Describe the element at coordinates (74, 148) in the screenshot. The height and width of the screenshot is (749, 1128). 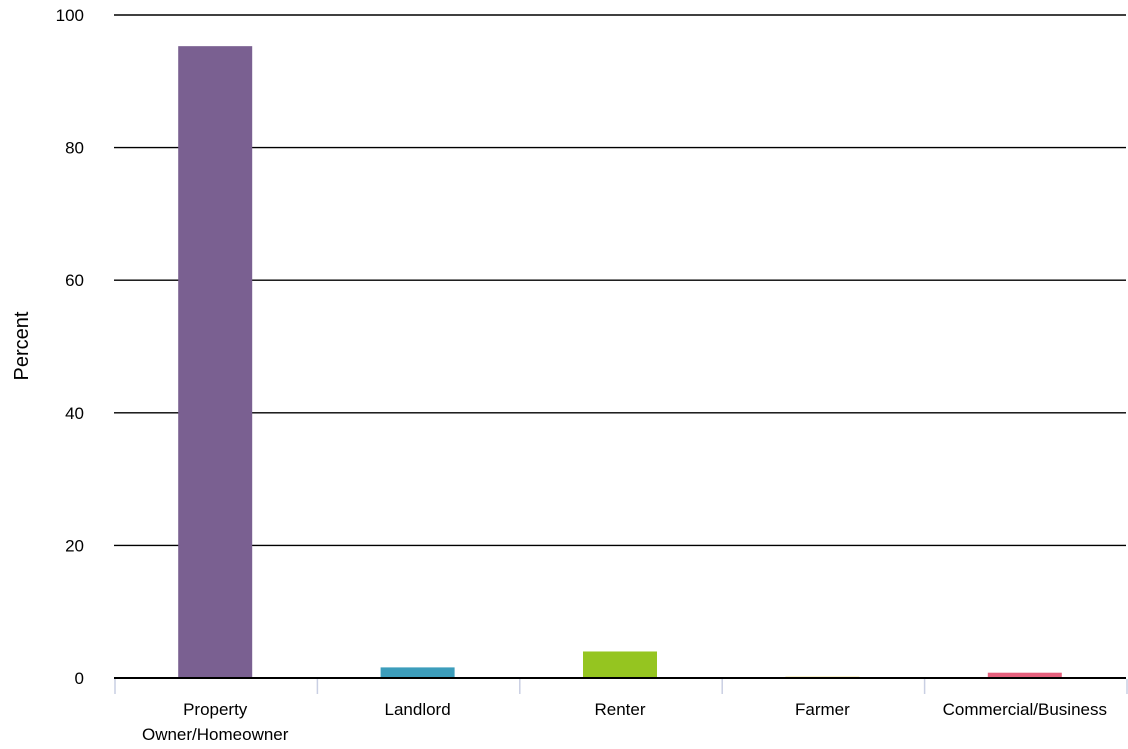
I see `y-tick-label: 80` at that location.